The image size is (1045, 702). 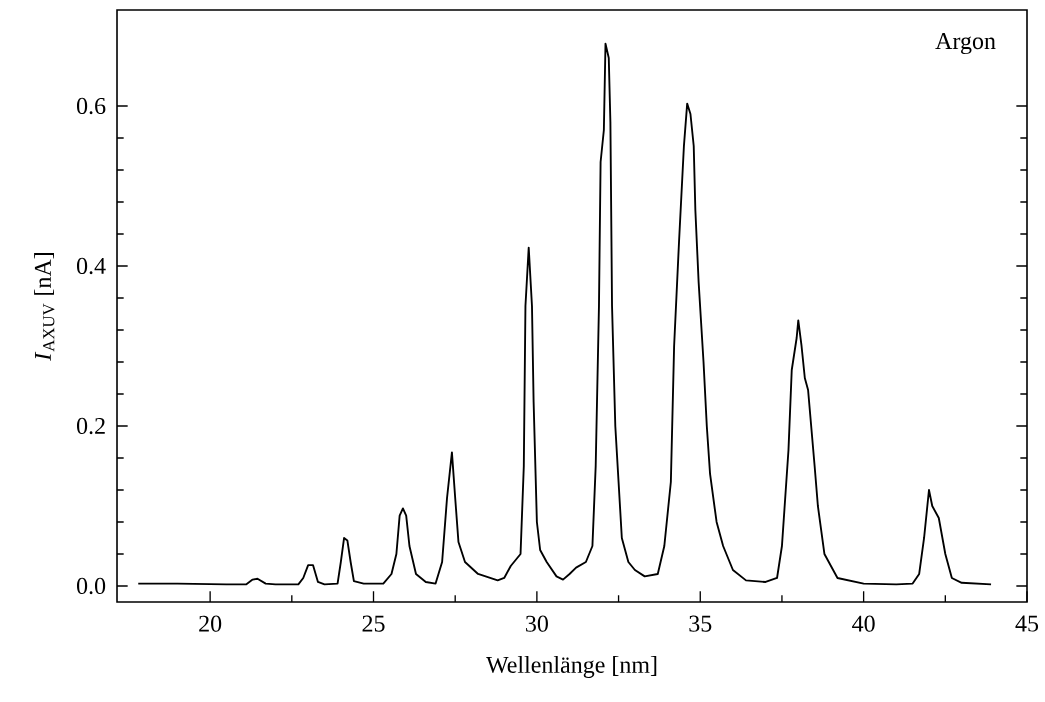 I want to click on annotation: Argon, so click(x=965, y=44).